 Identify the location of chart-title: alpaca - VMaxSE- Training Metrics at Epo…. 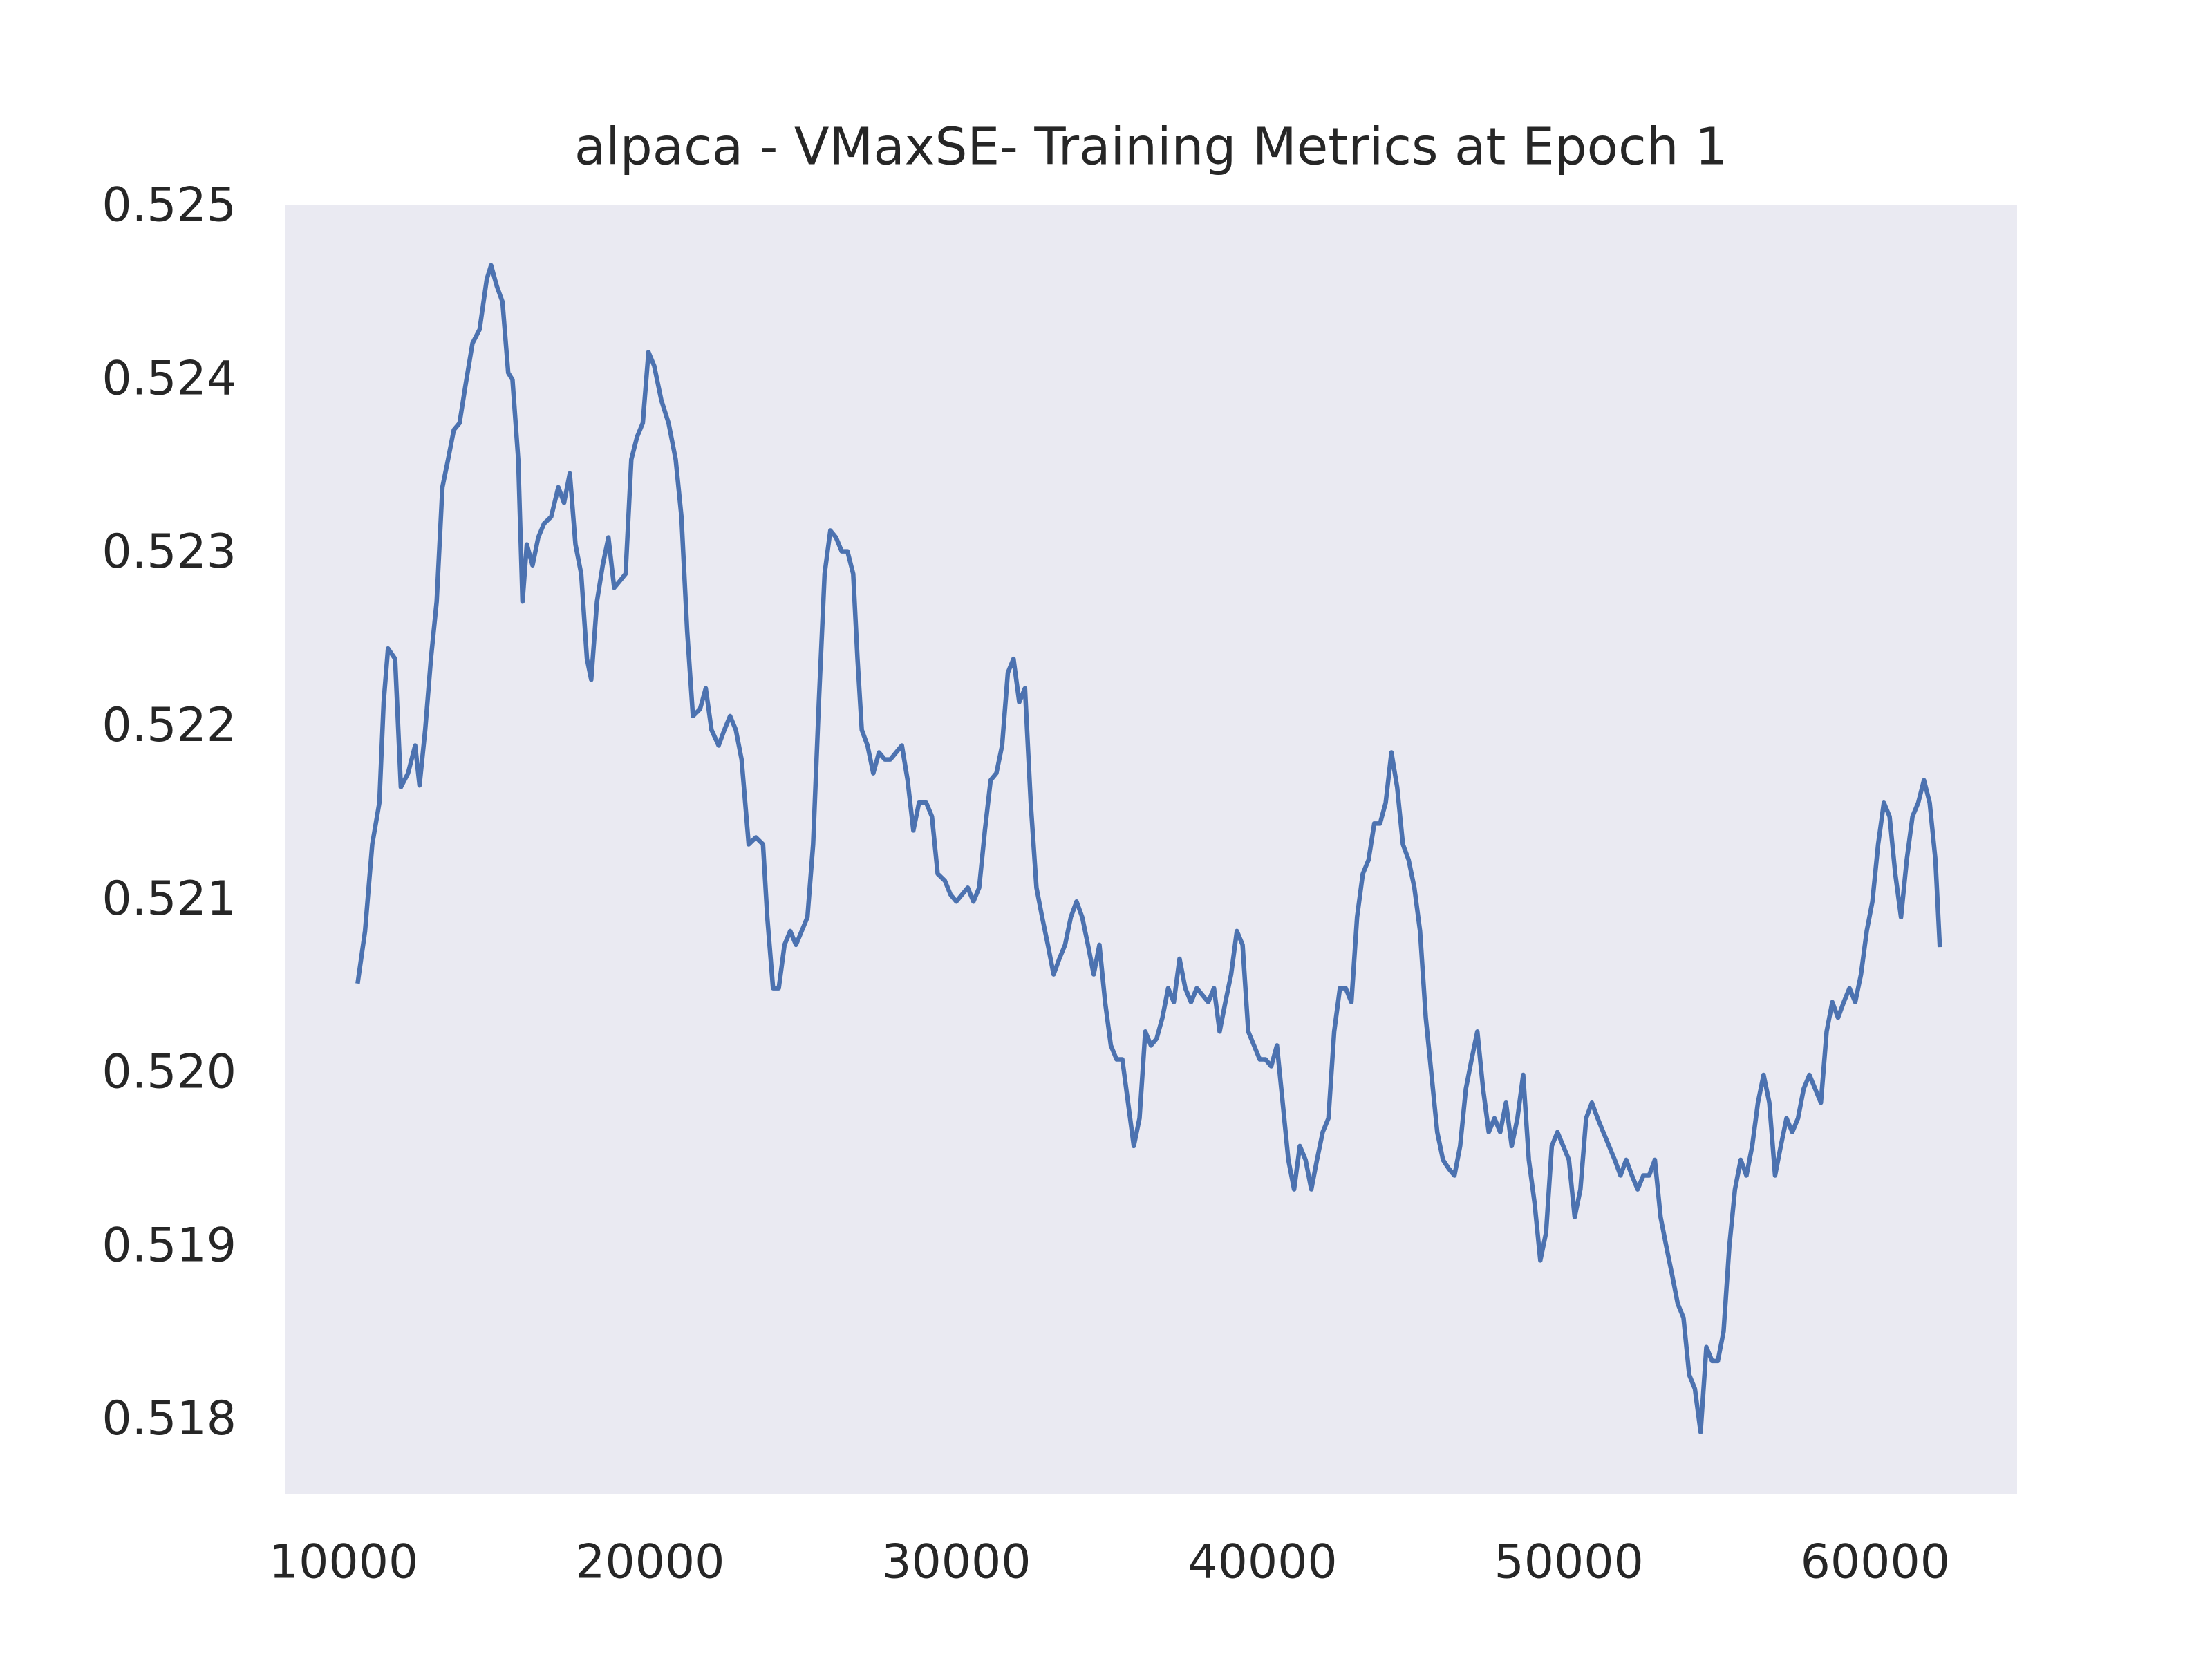
(1150, 147).